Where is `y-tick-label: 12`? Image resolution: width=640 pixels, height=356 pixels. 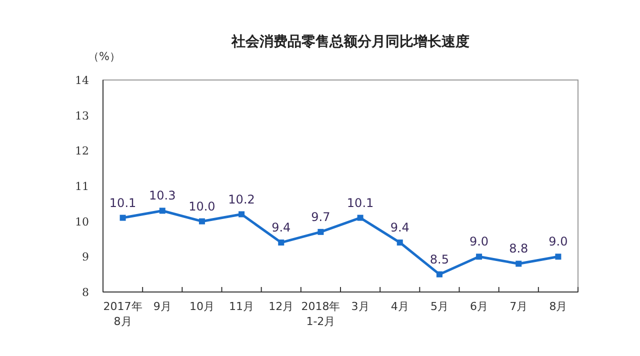
y-tick-label: 12 is located at coordinates (82, 151).